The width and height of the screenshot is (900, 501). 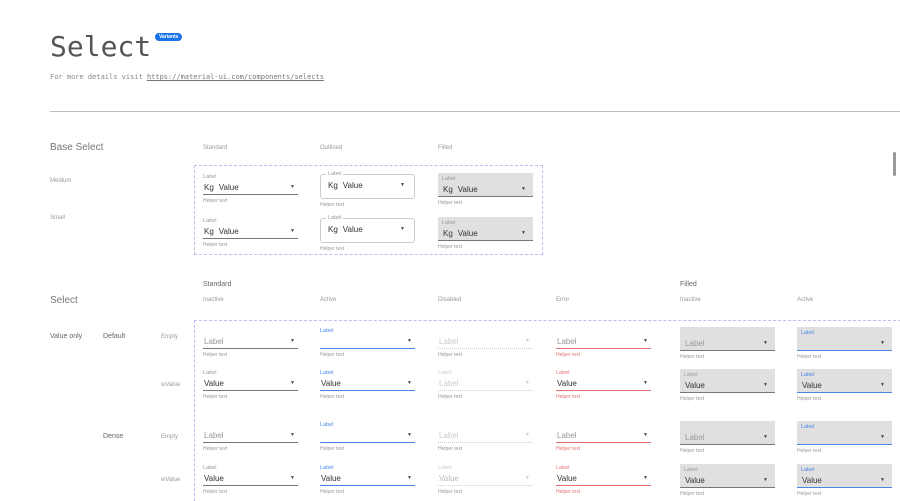 What do you see at coordinates (169, 37) in the screenshot?
I see `variants-badge: Variants` at bounding box center [169, 37].